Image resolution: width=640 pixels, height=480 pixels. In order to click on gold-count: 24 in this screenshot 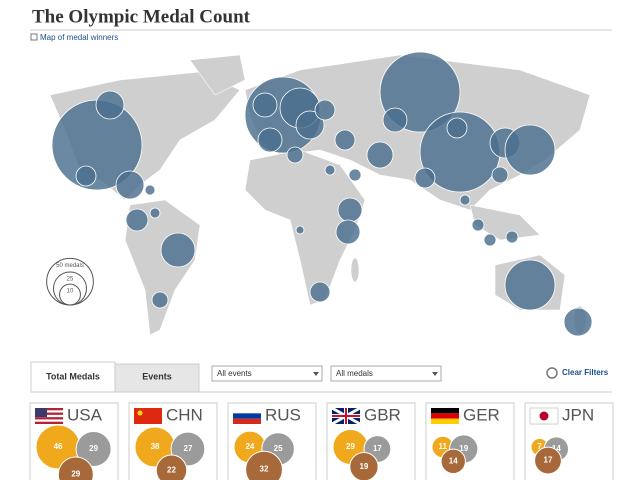, I will do `click(249, 446)`.